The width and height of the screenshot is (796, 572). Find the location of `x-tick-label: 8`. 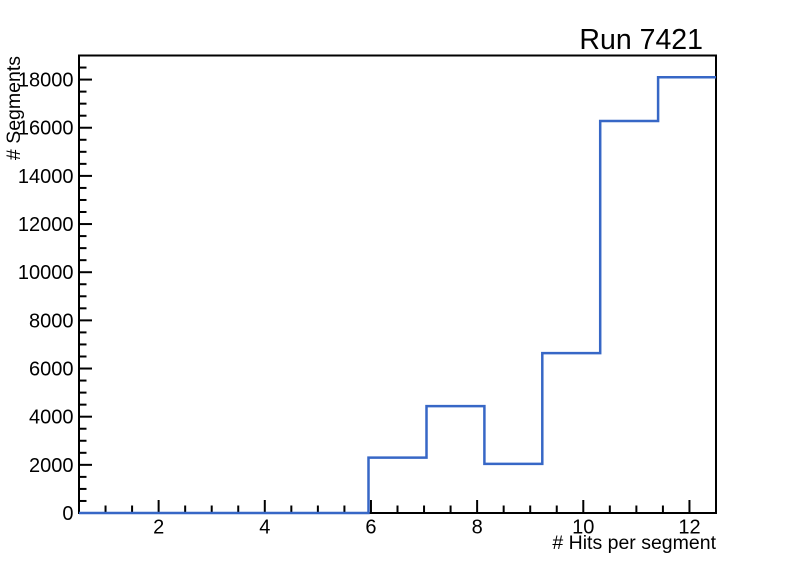

x-tick-label: 8 is located at coordinates (477, 528).